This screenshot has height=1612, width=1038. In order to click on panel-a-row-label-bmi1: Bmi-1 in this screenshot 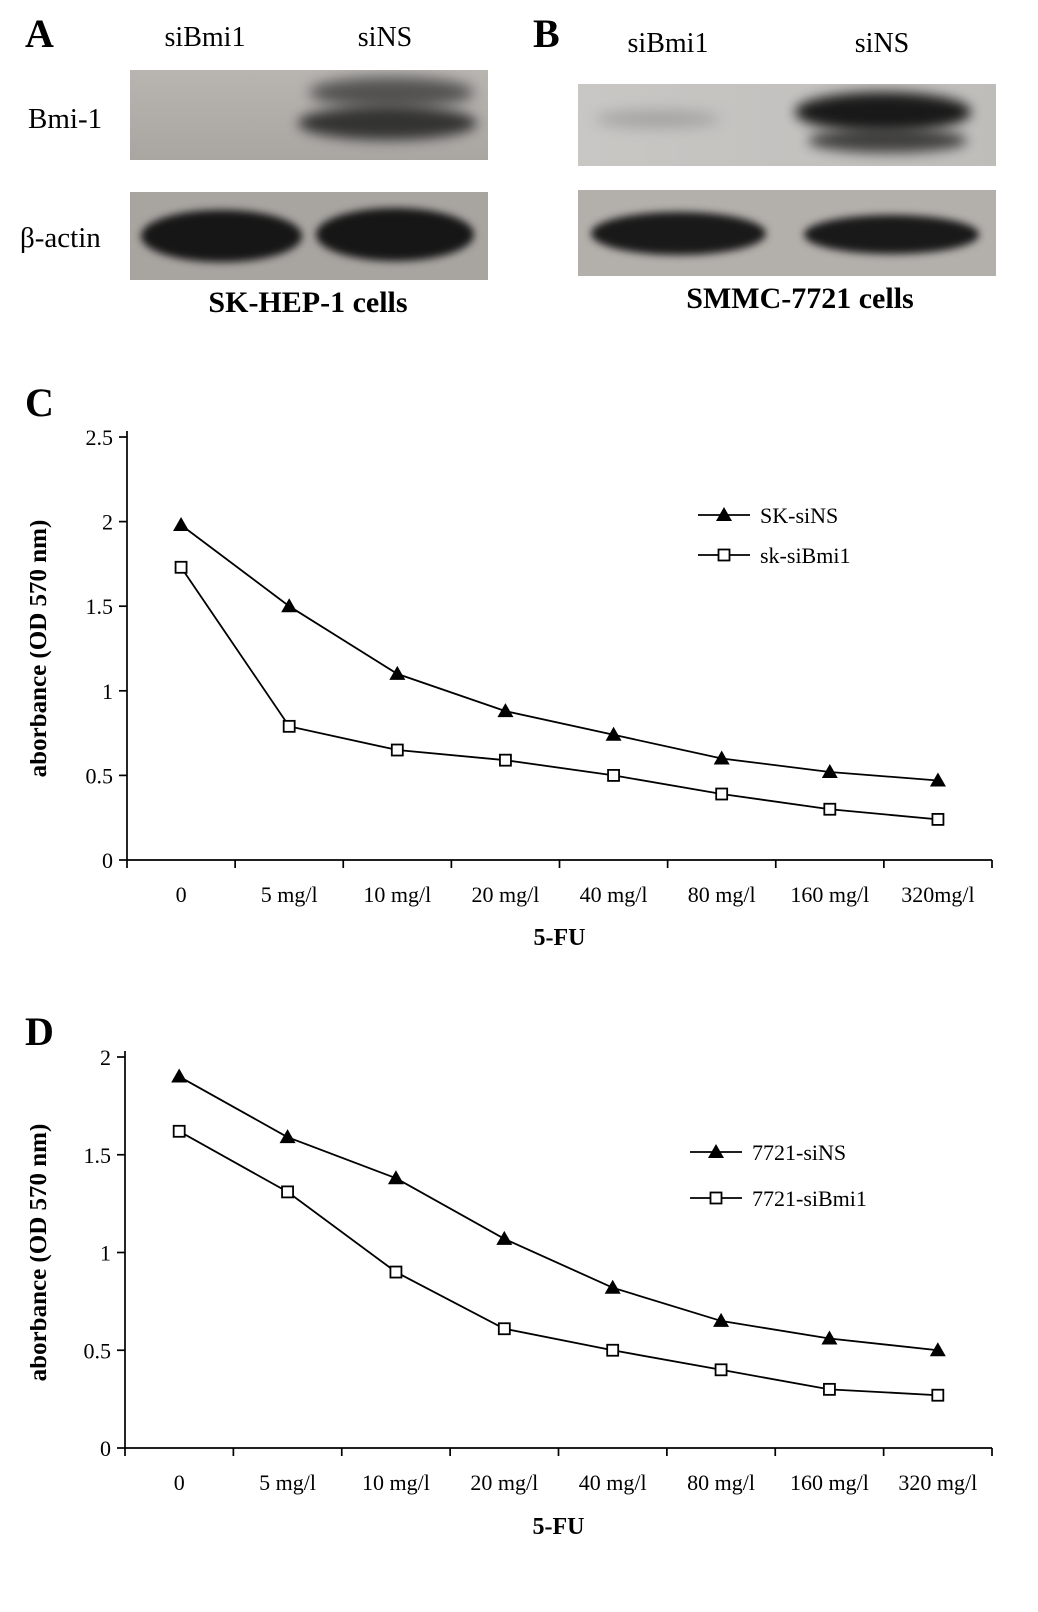, I will do `click(65, 119)`.